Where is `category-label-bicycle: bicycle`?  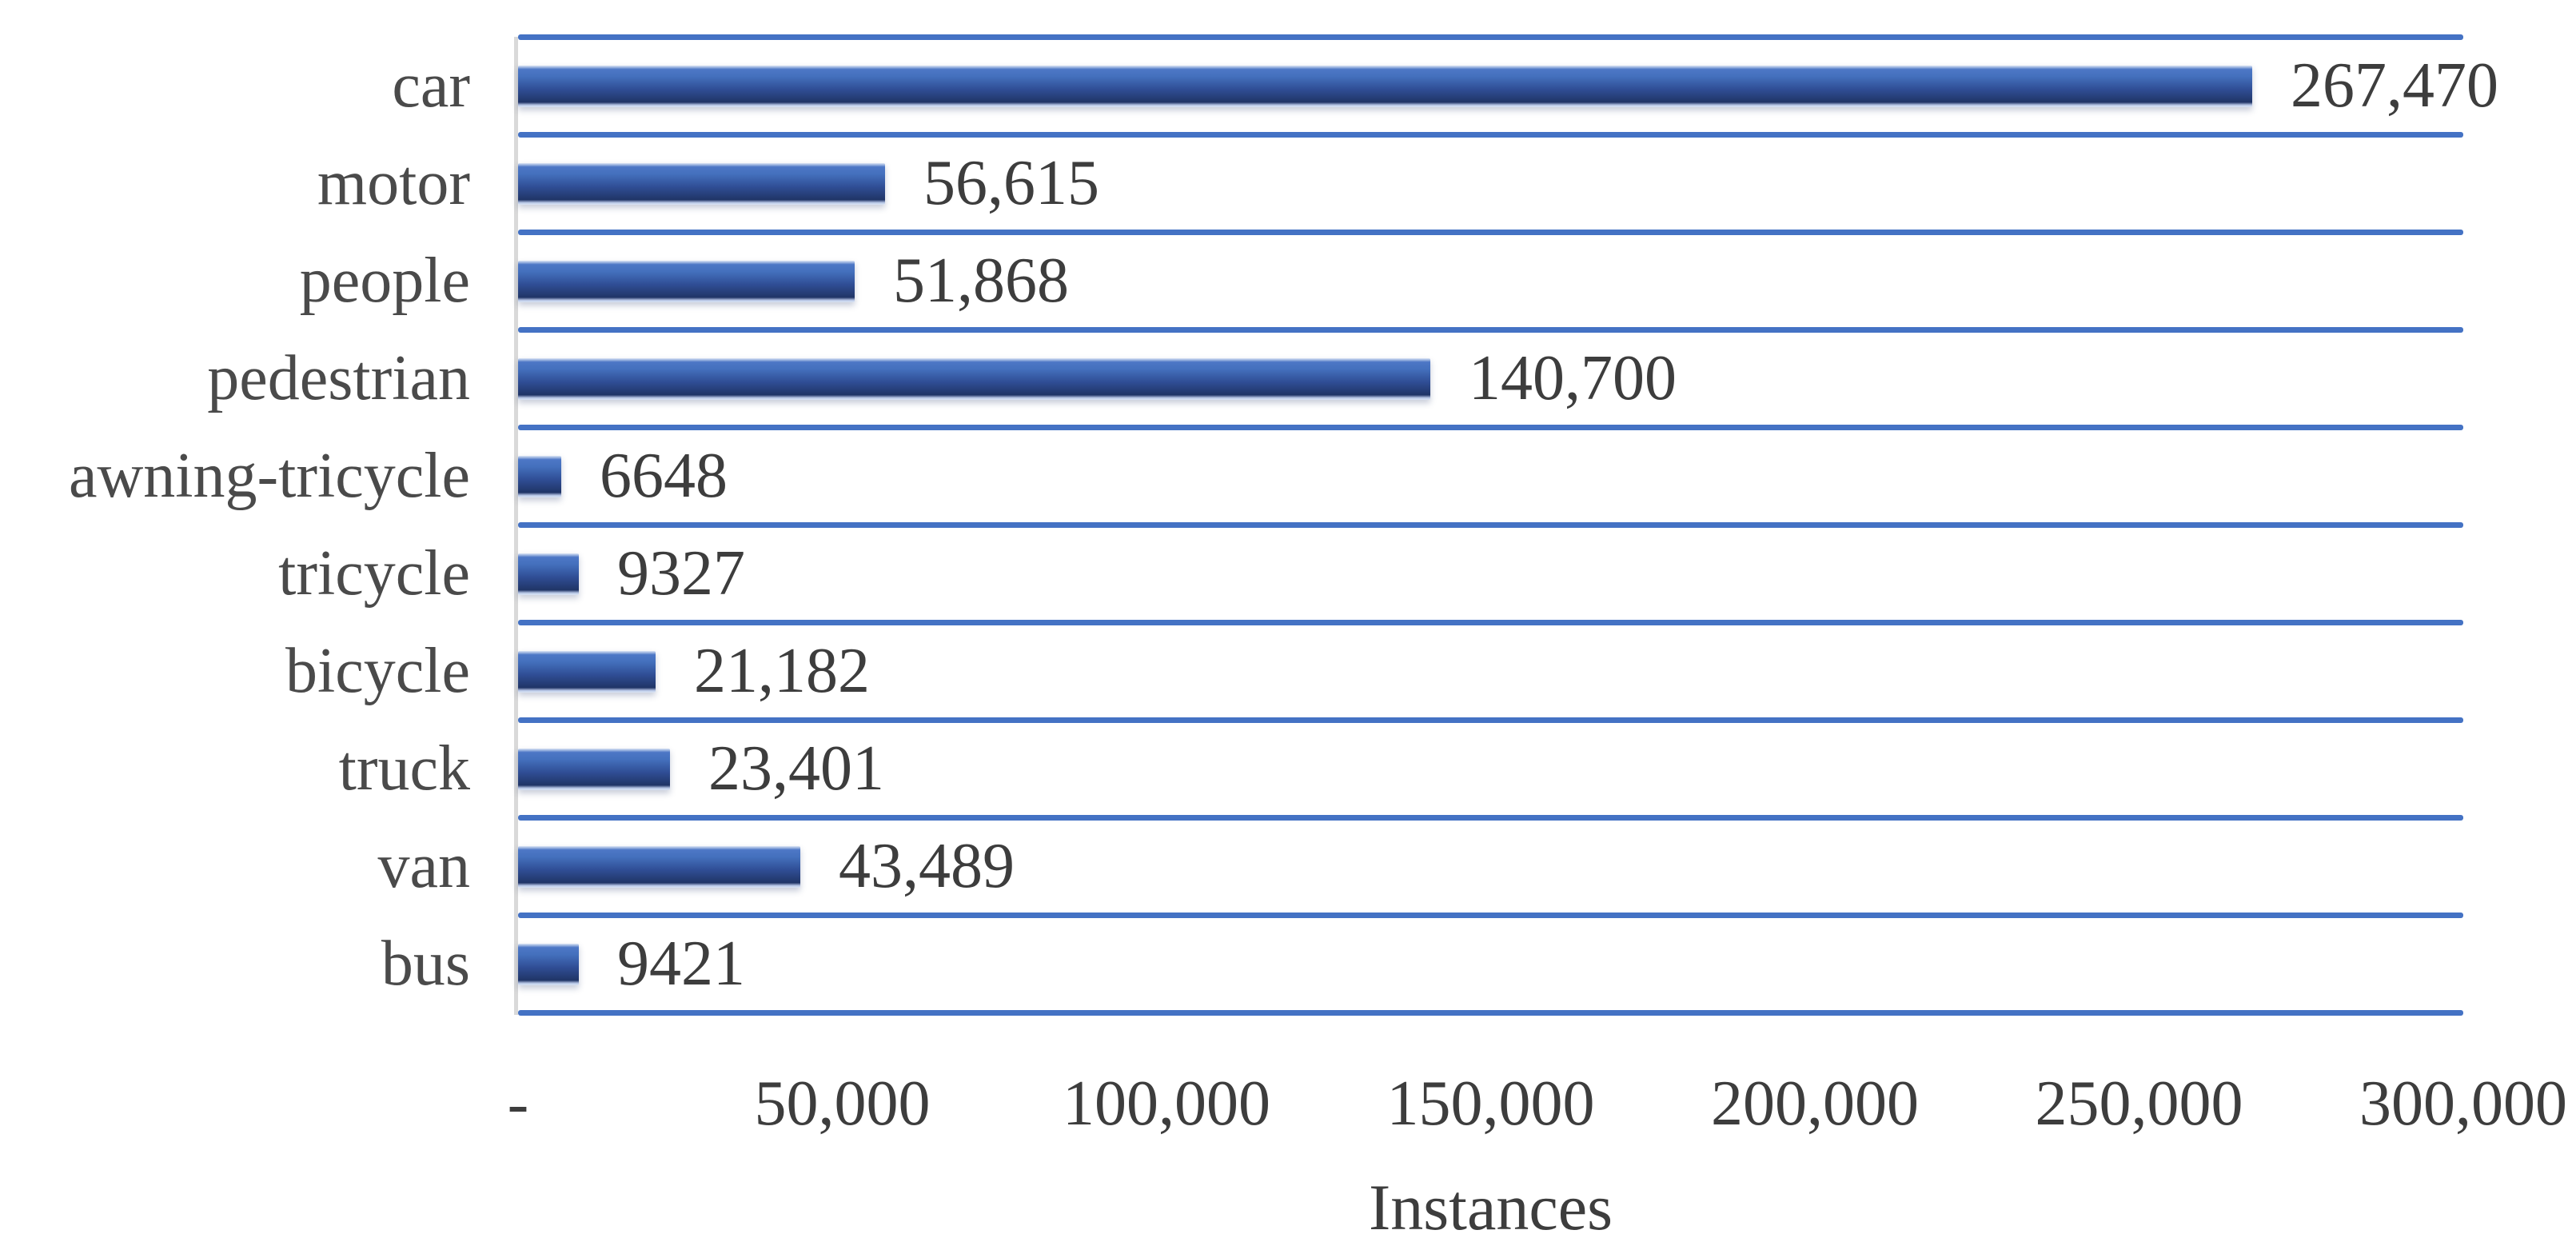 category-label-bicycle: bicycle is located at coordinates (377, 671).